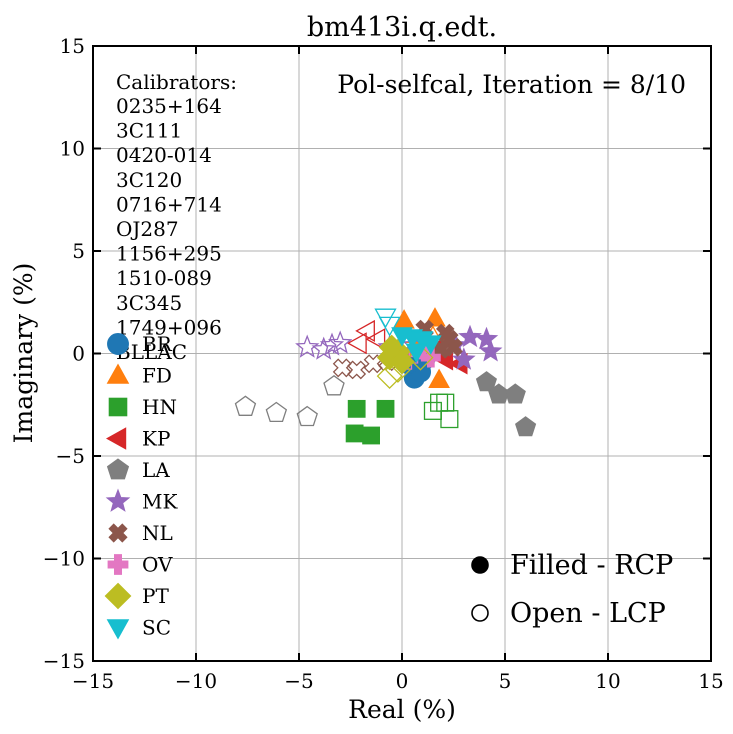 Image resolution: width=733 pixels, height=734 pixels. Describe the element at coordinates (164, 155) in the screenshot. I see `calibrator-name: 0420-014` at that location.